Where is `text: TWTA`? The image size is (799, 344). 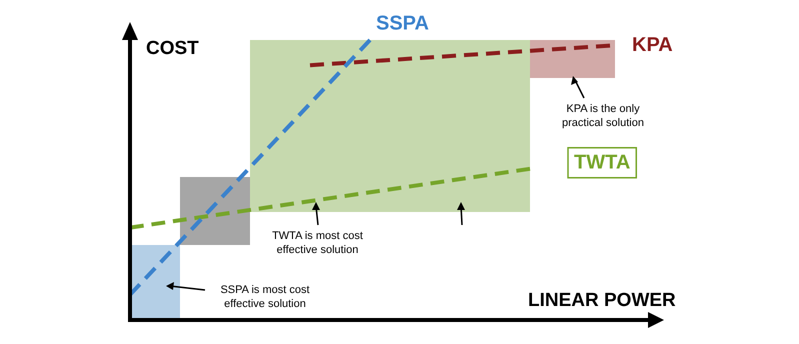 text: TWTA is located at coordinates (602, 162).